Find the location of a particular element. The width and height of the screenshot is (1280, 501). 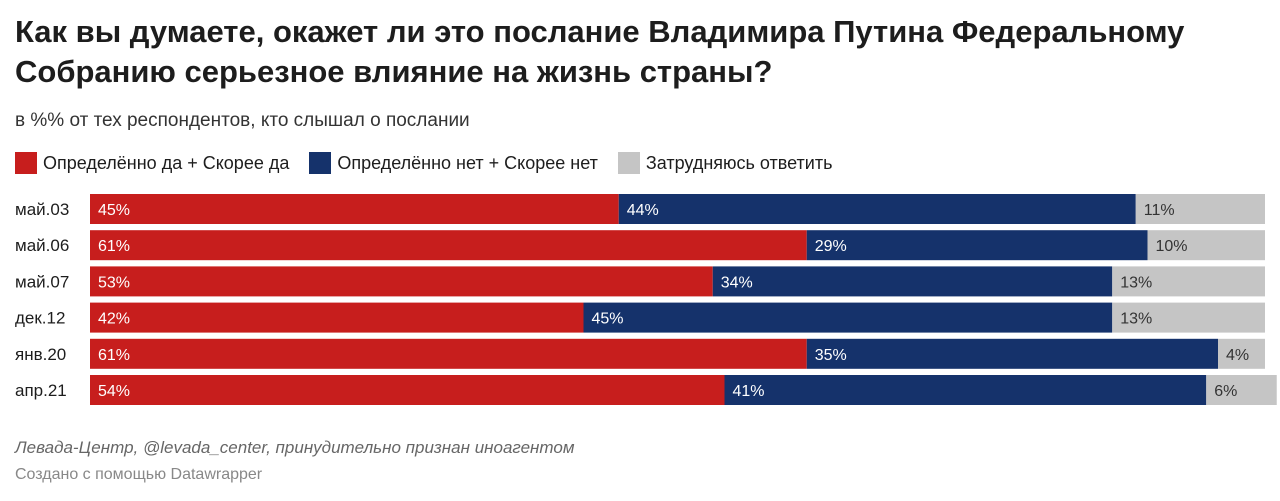

data-label-unsure: 10% is located at coordinates (1172, 246).